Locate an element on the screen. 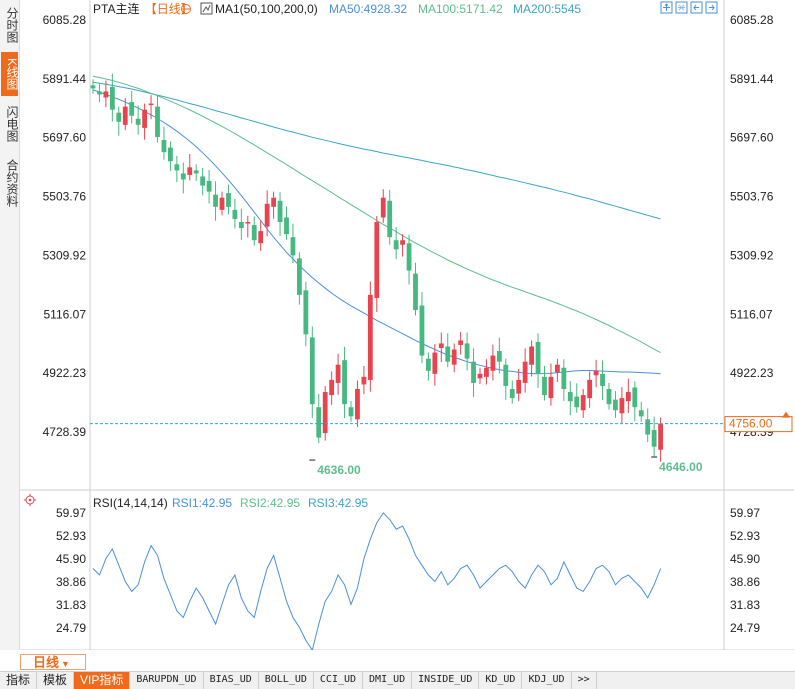 The height and width of the screenshot is (689, 795). price-tick-right: 5891.44 is located at coordinates (752, 79).